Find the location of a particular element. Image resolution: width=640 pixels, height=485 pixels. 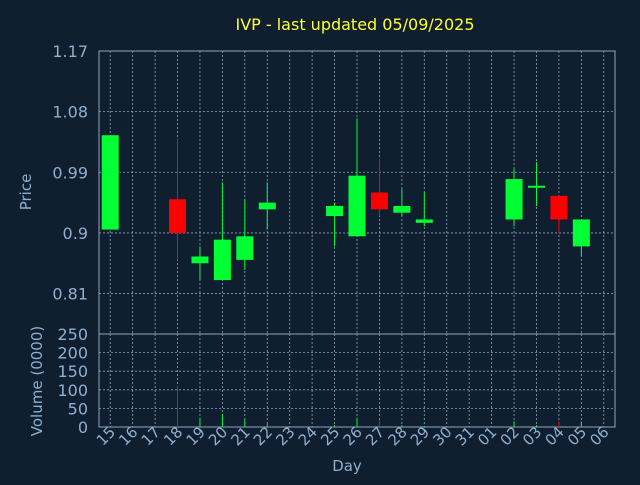

price-tick-label: 0.81 is located at coordinates (70, 294).